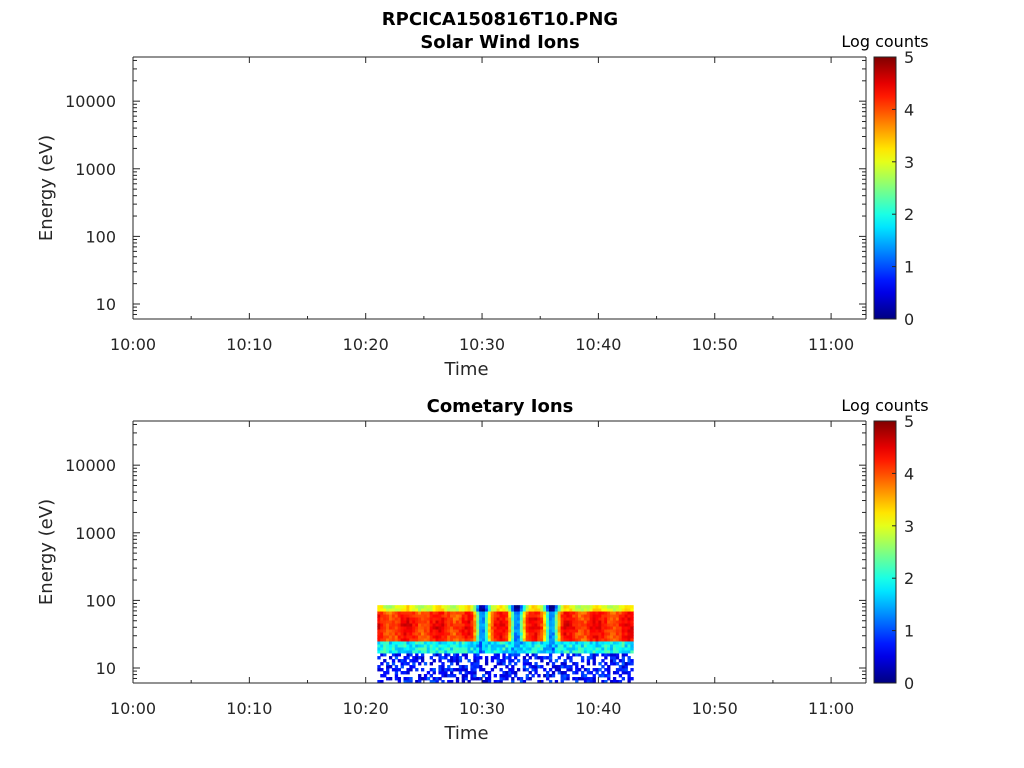 Image resolution: width=1024 pixels, height=768 pixels. What do you see at coordinates (909, 214) in the screenshot?
I see `colorbar-tick-label: 2` at bounding box center [909, 214].